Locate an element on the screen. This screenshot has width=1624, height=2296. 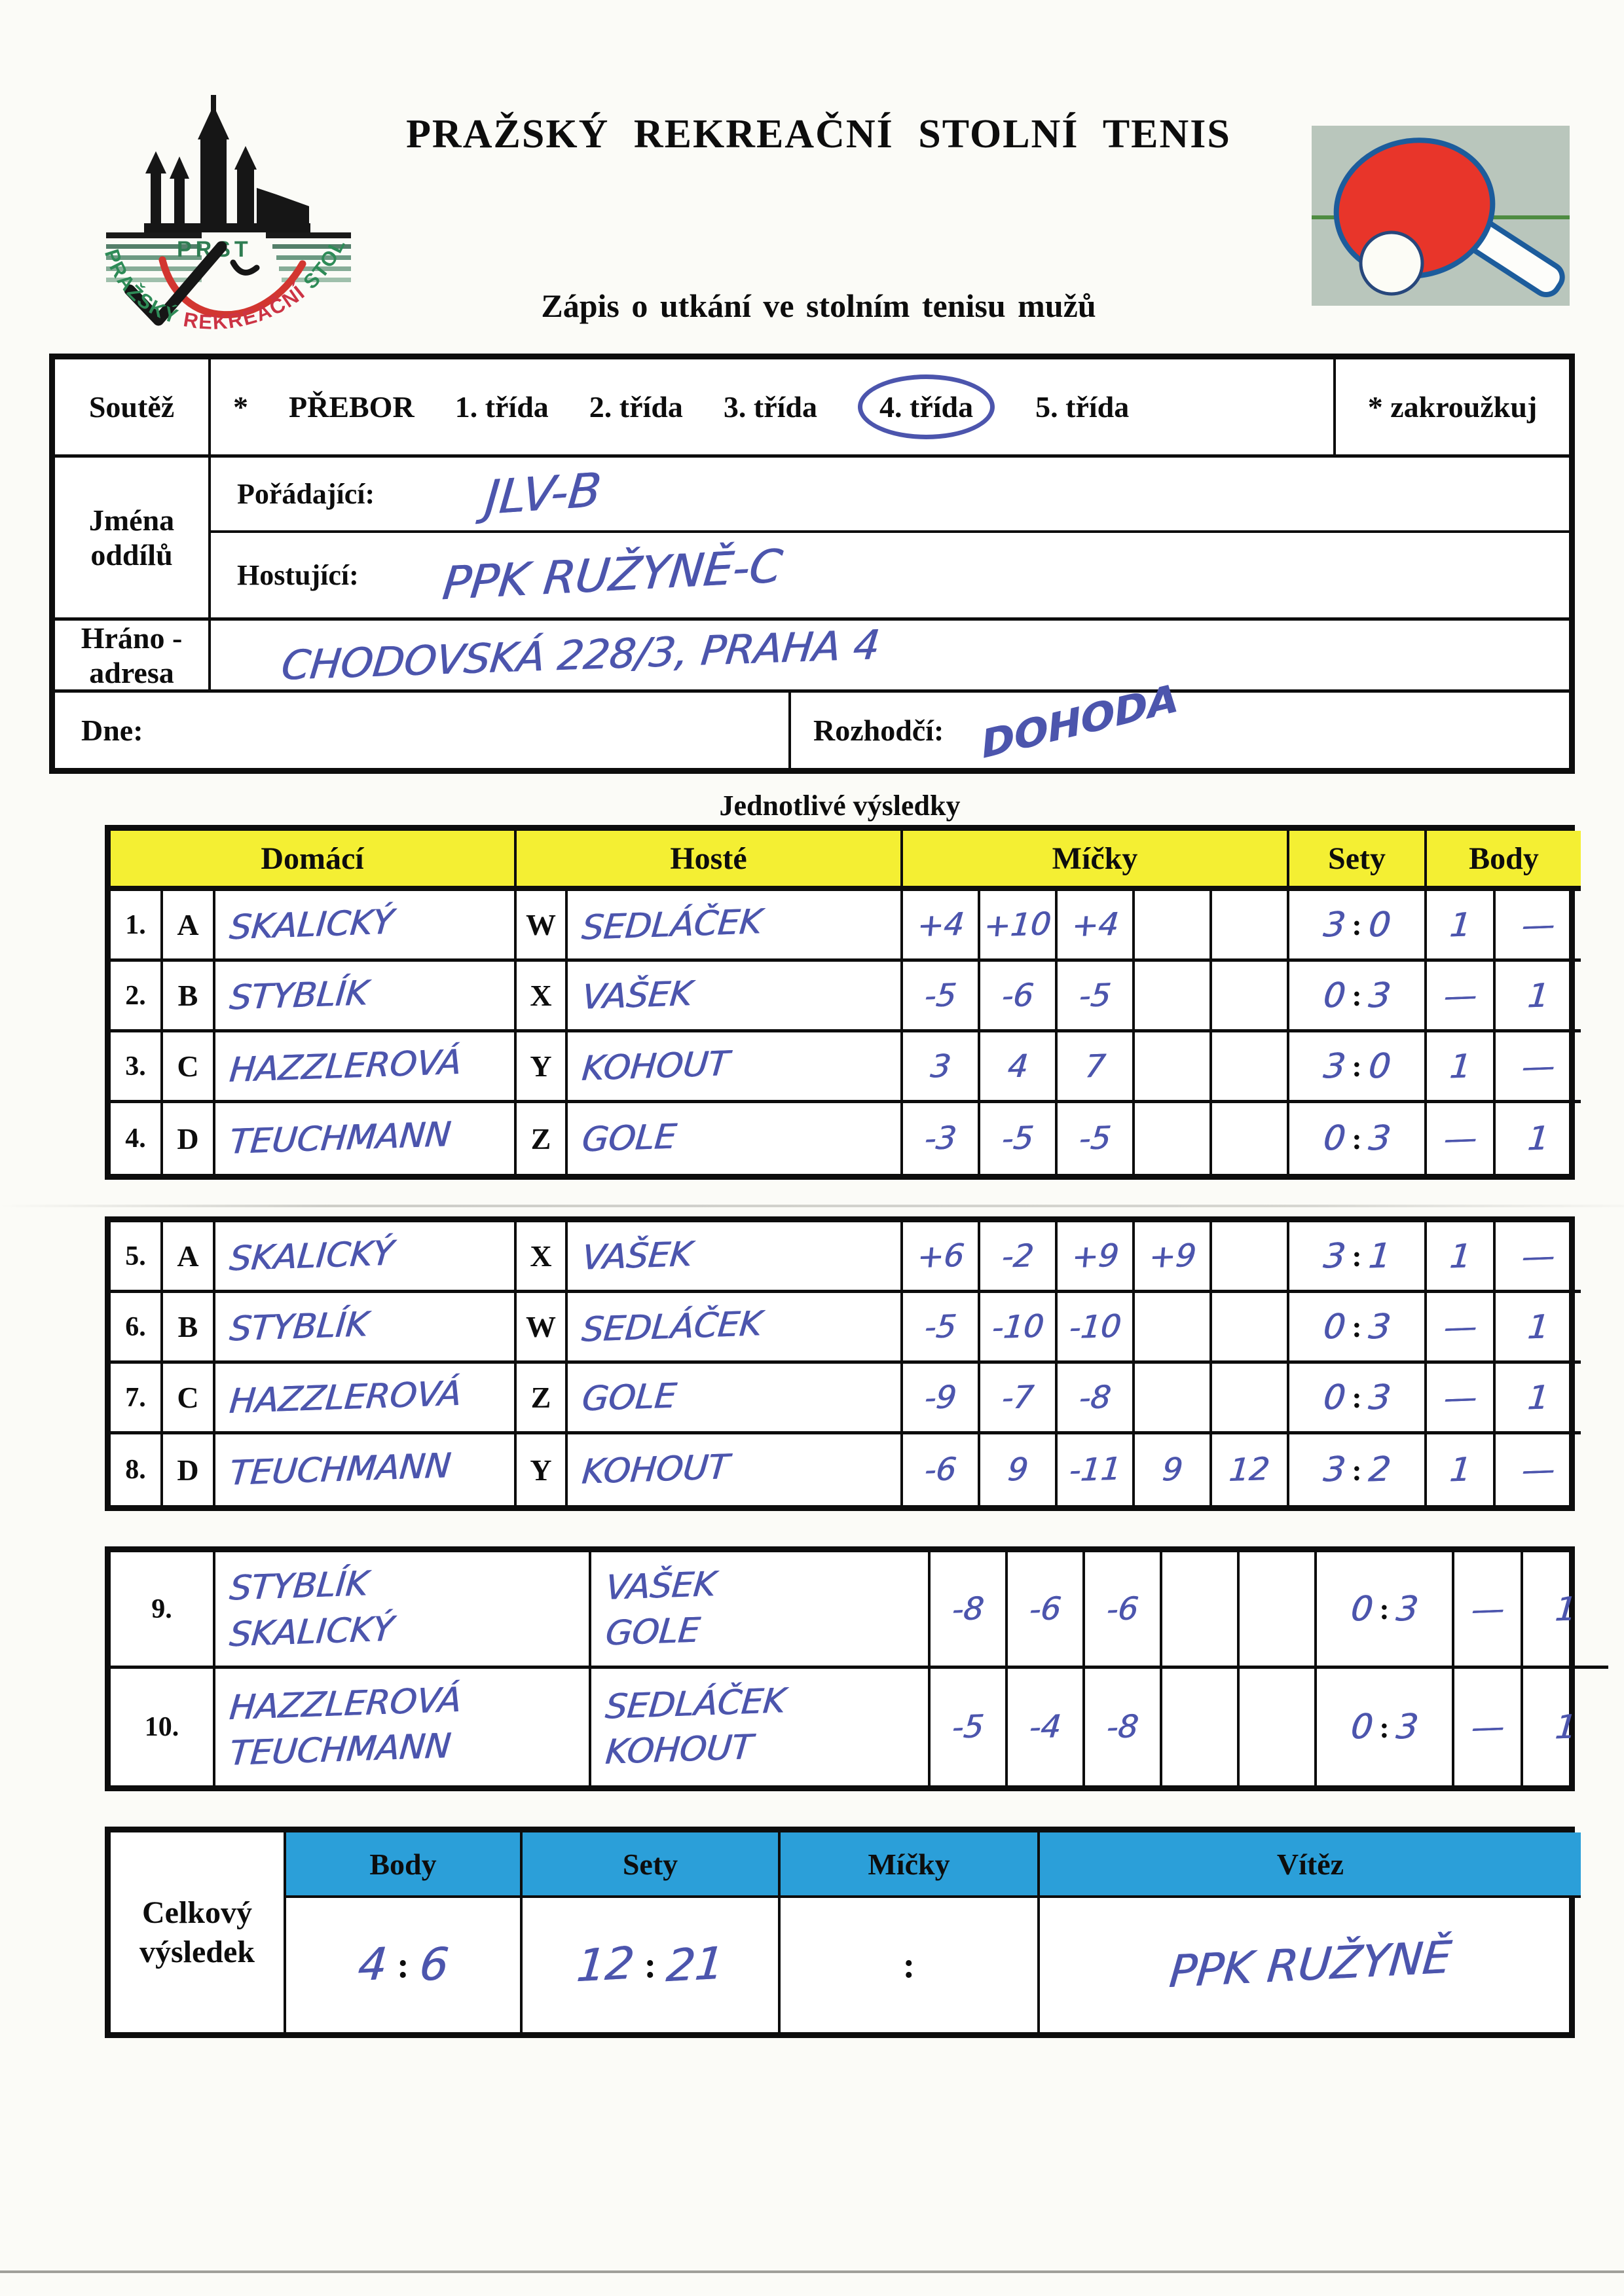
form-subtitle: Zápis o utkání ve stolním tenisu mužů is located at coordinates (818, 305).